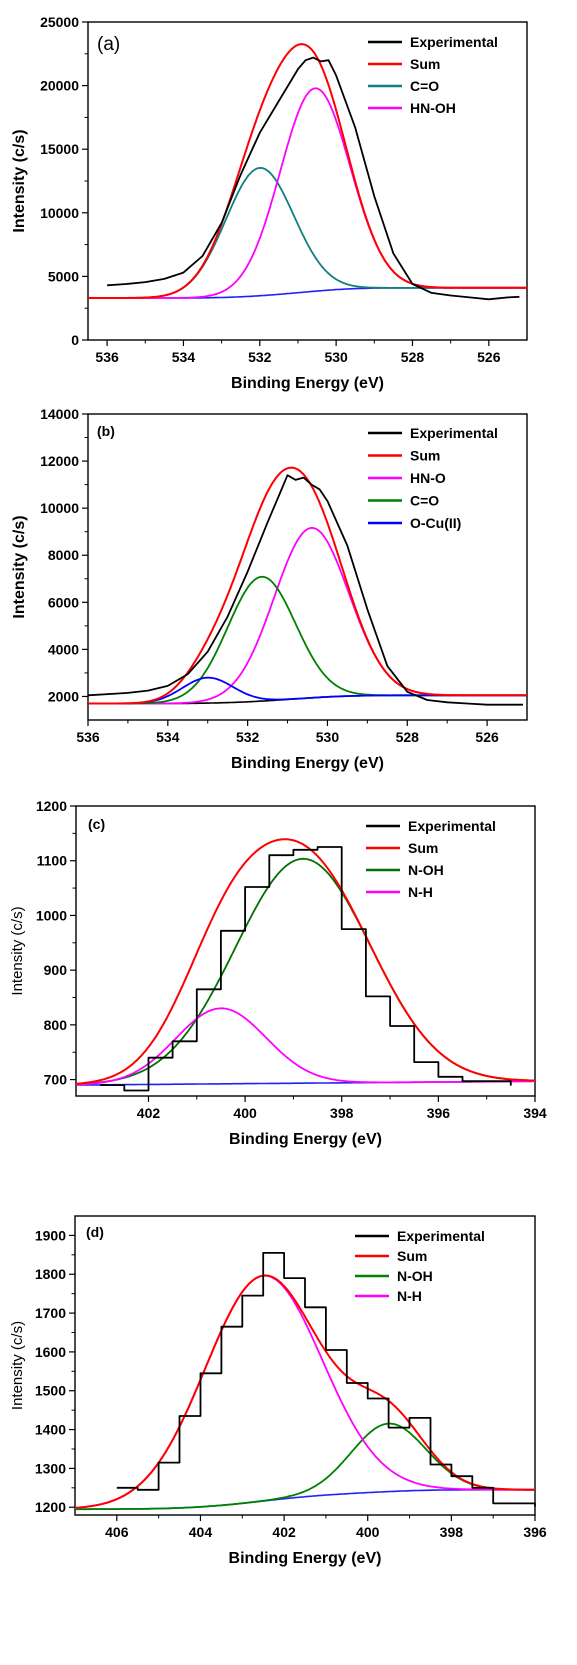 The height and width of the screenshot is (1665, 577). Describe the element at coordinates (56, 1080) in the screenshot. I see `y-tick-label: 700` at that location.